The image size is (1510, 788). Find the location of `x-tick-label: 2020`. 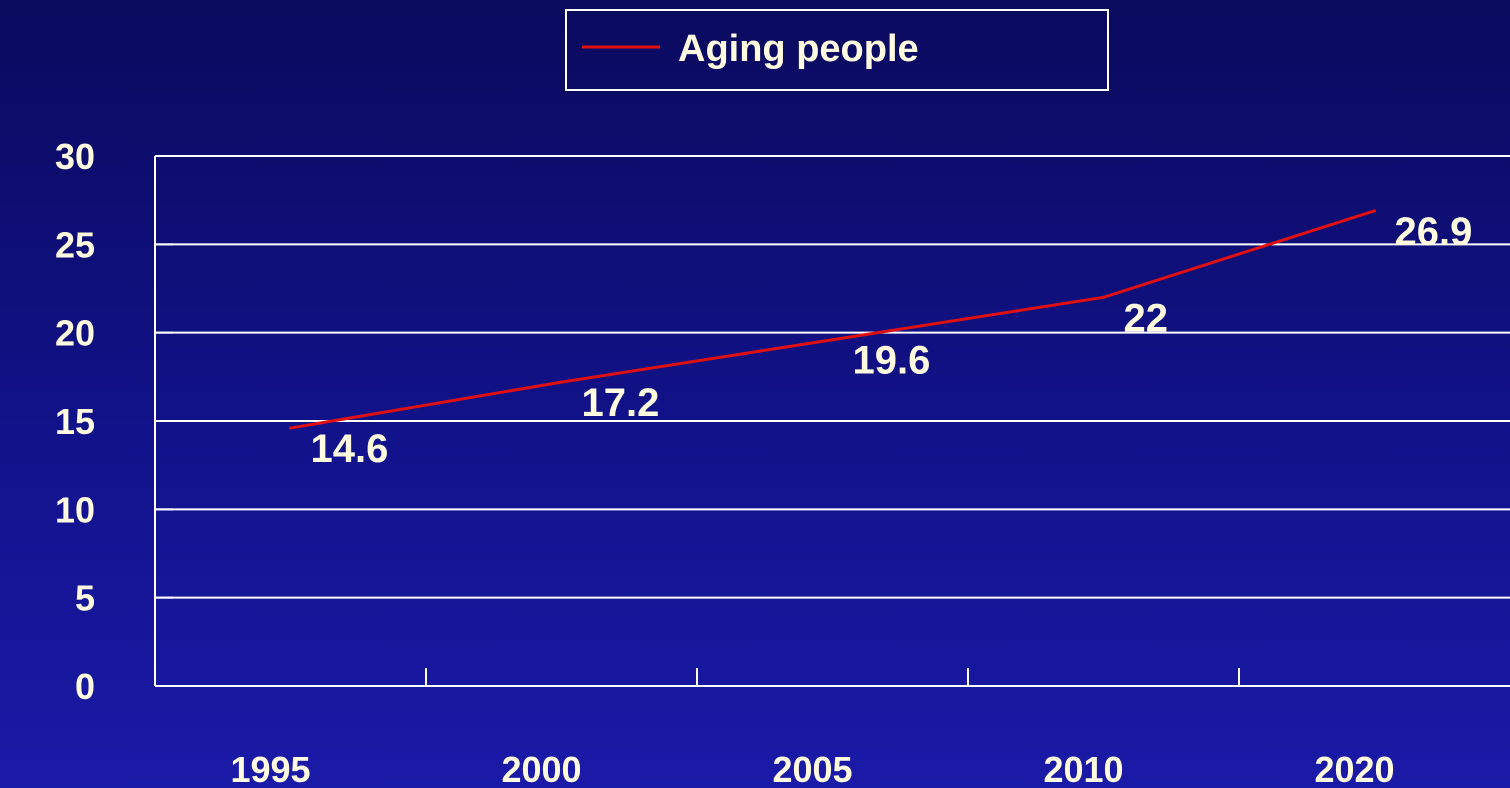

x-tick-label: 2020 is located at coordinates (1354, 768).